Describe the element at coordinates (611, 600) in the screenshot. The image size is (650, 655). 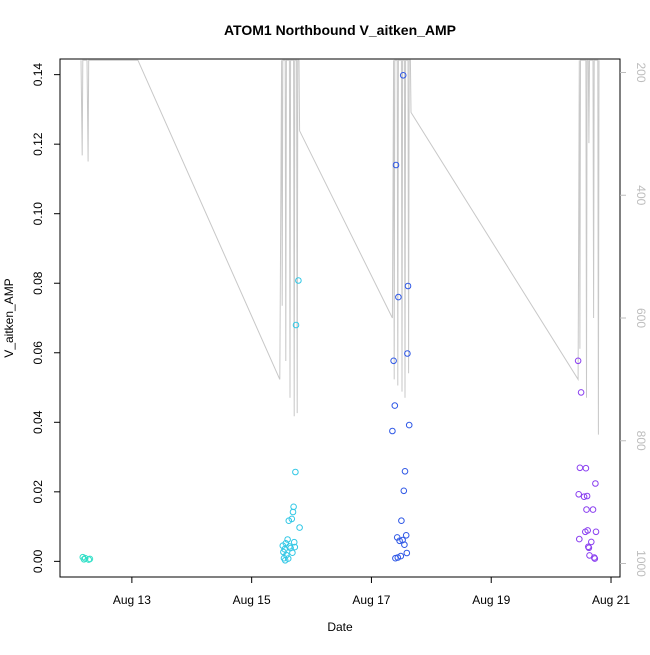
I see `x-tick-label: Aug 21` at that location.